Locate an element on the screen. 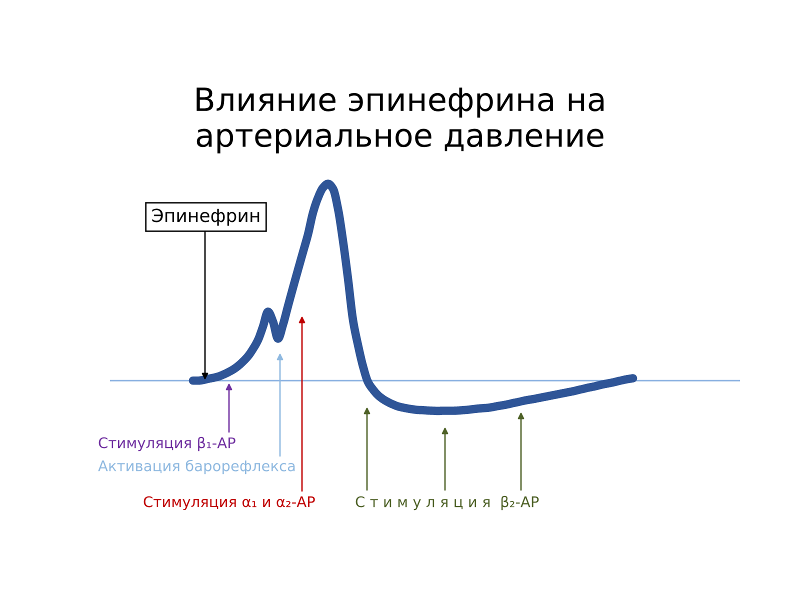 The width and height of the screenshot is (800, 600). text: С т и м у л я ц и я β₂-АР is located at coordinates (447, 503).